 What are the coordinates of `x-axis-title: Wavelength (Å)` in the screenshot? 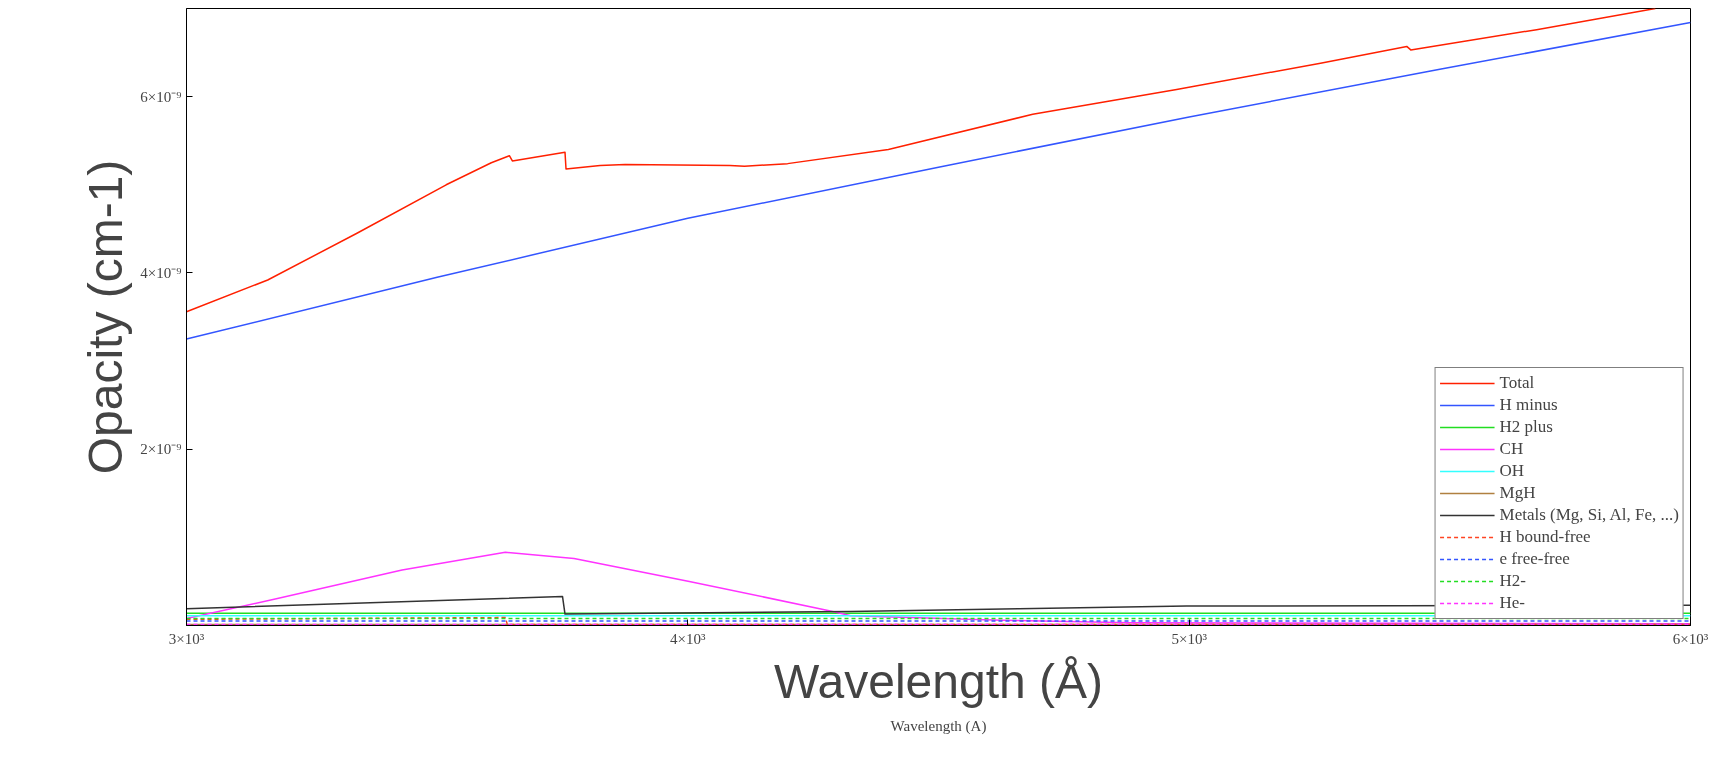 It's located at (938, 681).